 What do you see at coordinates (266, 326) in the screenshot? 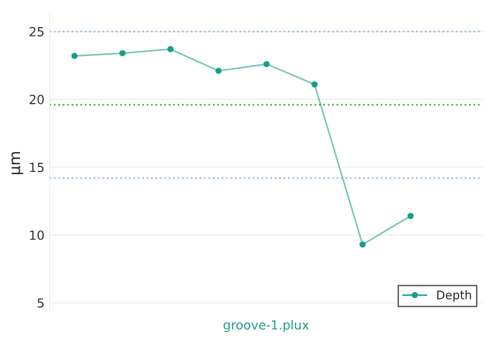
I see `x-axis-title: groove-1.plux` at bounding box center [266, 326].